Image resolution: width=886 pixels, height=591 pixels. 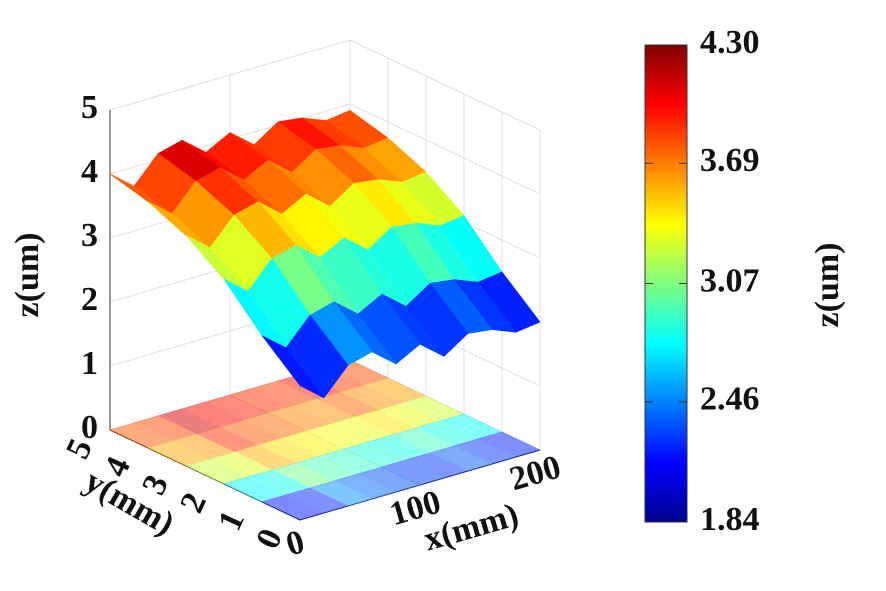 What do you see at coordinates (89, 299) in the screenshot?
I see `z-tick-label: 2` at bounding box center [89, 299].